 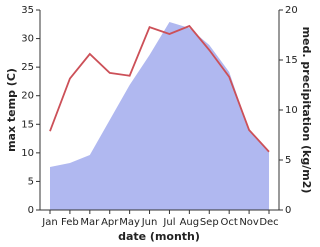 What do you see at coordinates (168, 222) in the screenshot?
I see `x-tick-label: Jul` at bounding box center [168, 222].